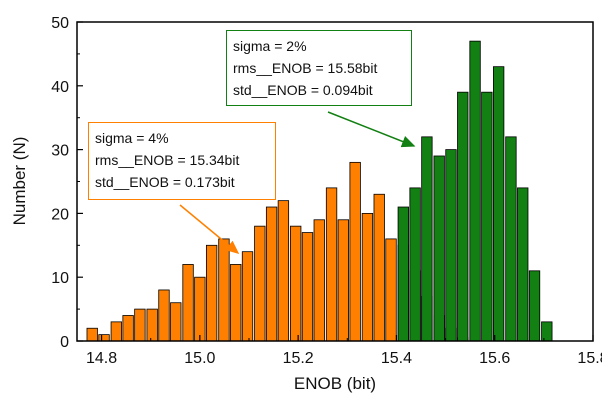 Image resolution: width=602 pixels, height=396 pixels. Describe the element at coordinates (335, 383) in the screenshot. I see `x-axis-title: ENOB (bit)` at that location.